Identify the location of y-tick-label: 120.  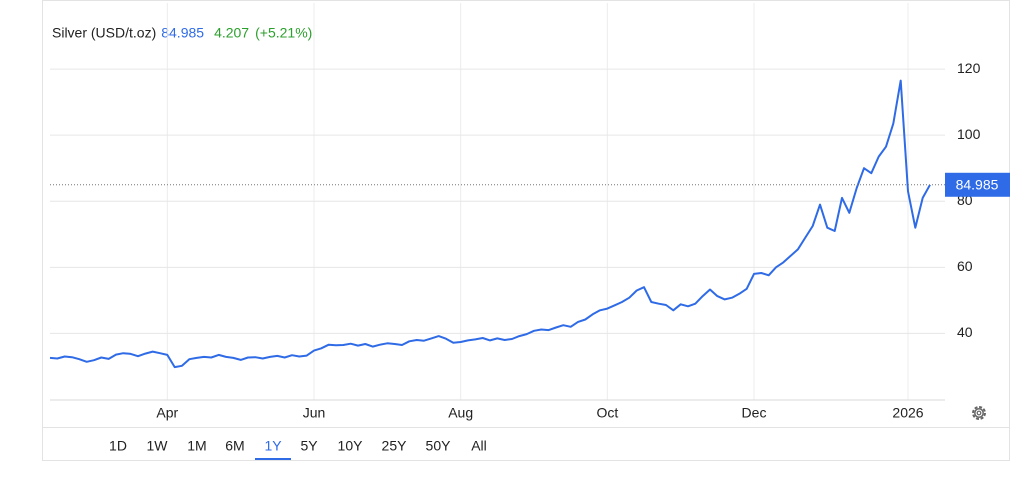
(969, 68).